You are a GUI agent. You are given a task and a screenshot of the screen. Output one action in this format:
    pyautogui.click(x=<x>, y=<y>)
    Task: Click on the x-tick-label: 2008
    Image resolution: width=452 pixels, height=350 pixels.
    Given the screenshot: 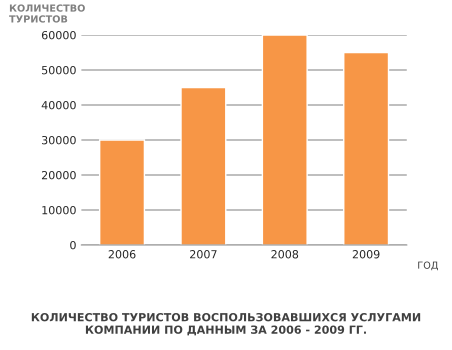 What is the action you would take?
    pyautogui.click(x=284, y=254)
    